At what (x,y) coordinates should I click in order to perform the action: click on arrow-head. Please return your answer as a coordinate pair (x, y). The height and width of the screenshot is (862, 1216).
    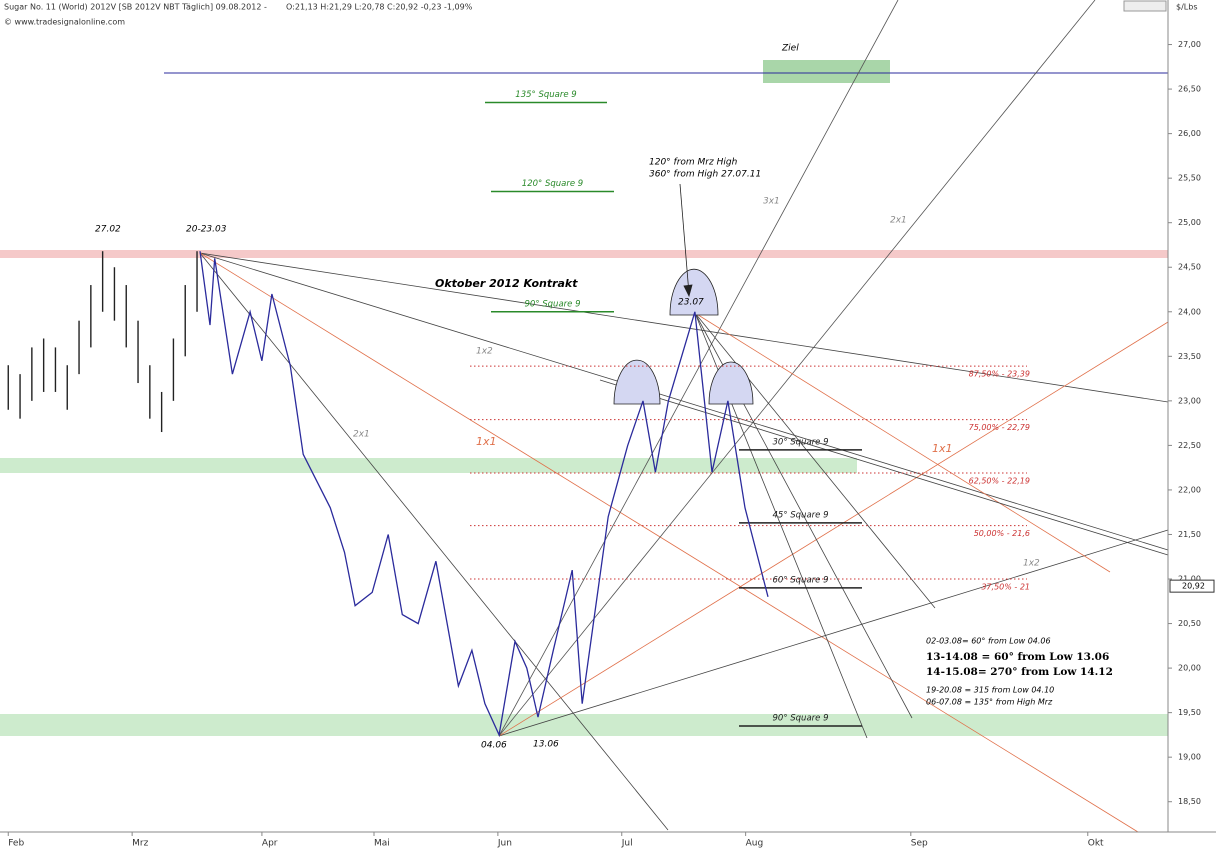
    Looking at the image, I should click on (688, 291).